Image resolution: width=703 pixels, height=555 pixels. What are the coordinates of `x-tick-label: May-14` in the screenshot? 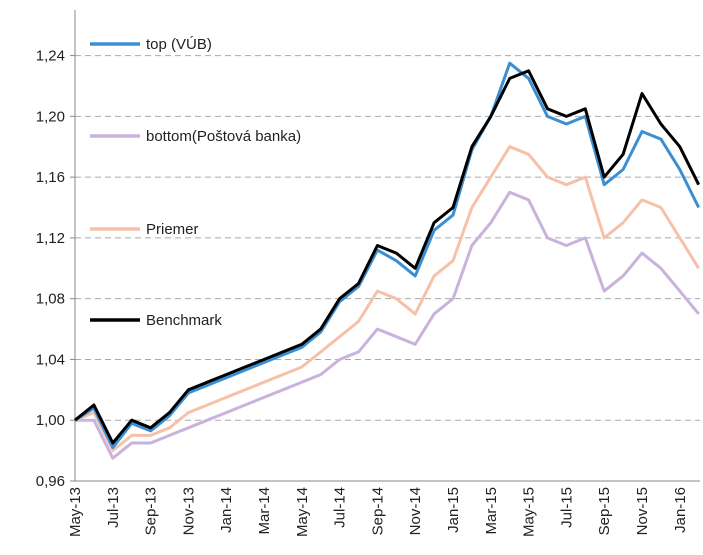 It's located at (302, 512).